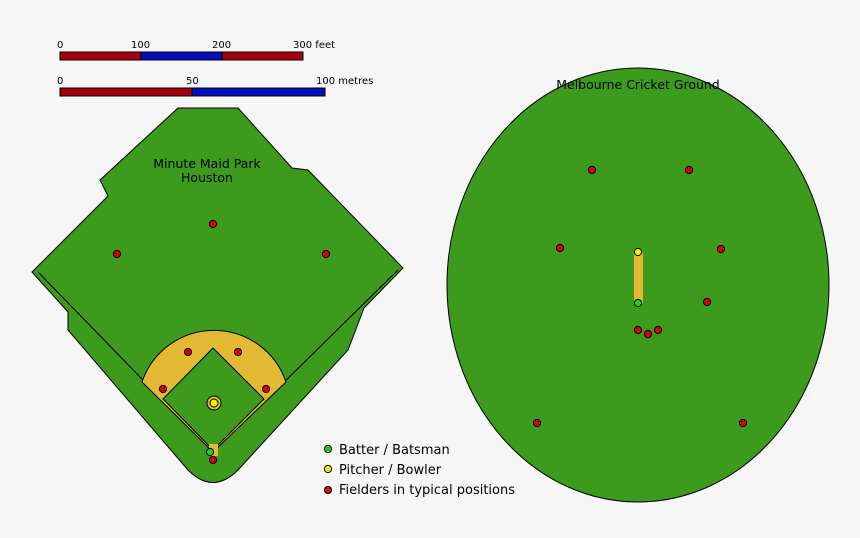  What do you see at coordinates (638, 277) in the screenshot?
I see `cricket-pitch` at bounding box center [638, 277].